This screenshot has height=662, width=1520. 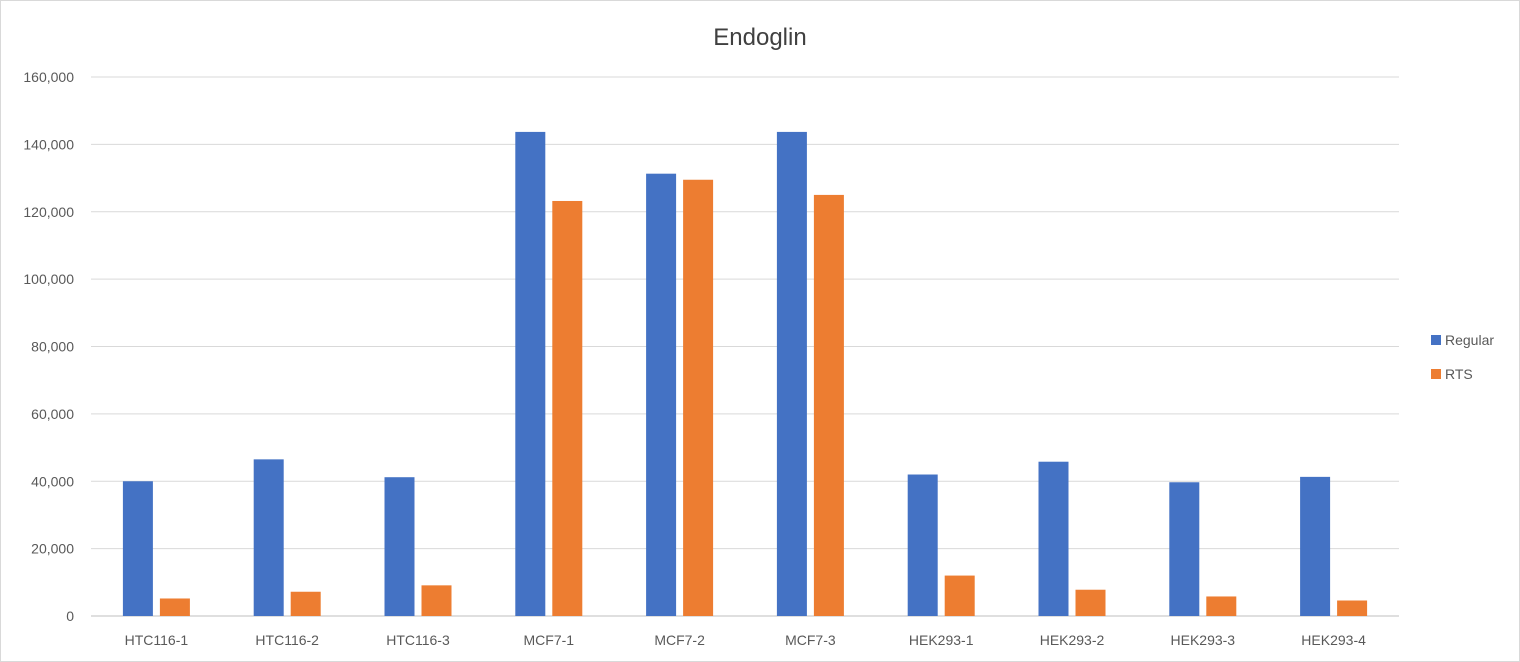 What do you see at coordinates (287, 640) in the screenshot?
I see `x-tick-label: HTC116-2` at bounding box center [287, 640].